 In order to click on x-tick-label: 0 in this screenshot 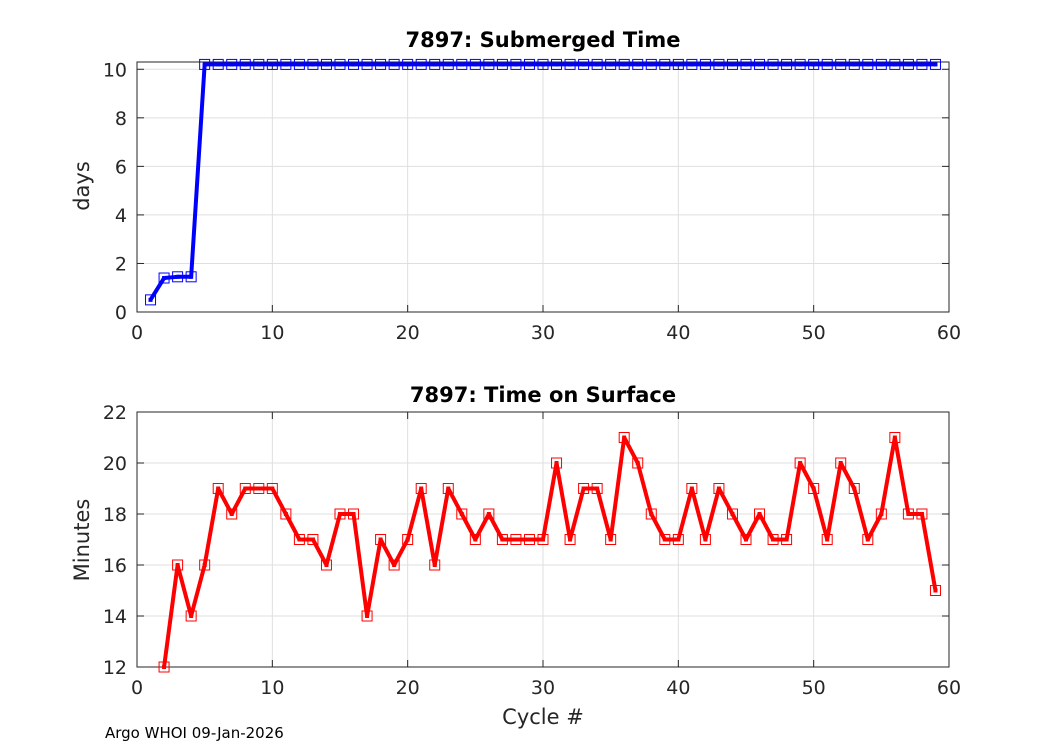, I will do `click(137, 333)`.